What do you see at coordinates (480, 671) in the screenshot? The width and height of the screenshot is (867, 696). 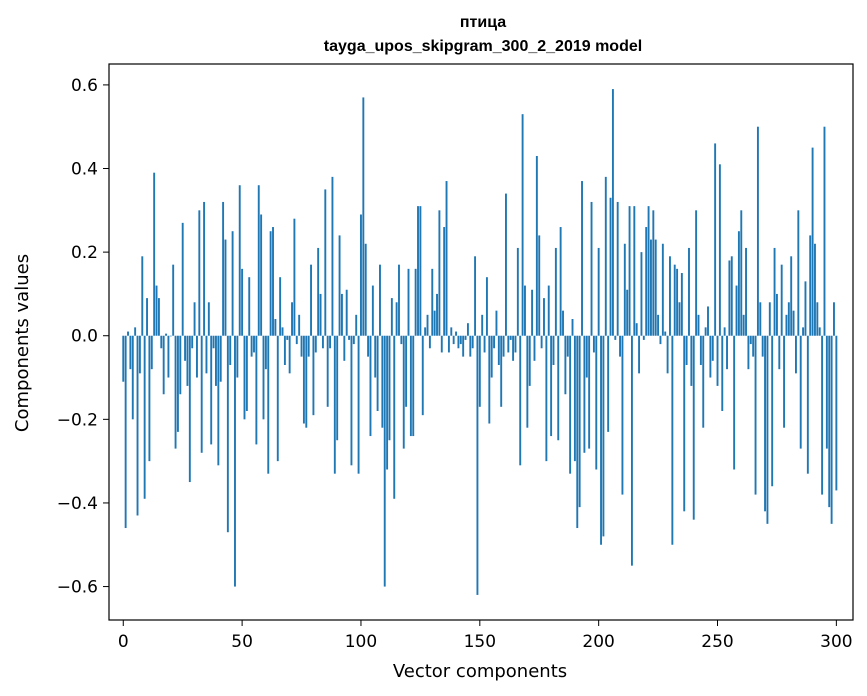 I see `x-axis-label: Vector components` at bounding box center [480, 671].